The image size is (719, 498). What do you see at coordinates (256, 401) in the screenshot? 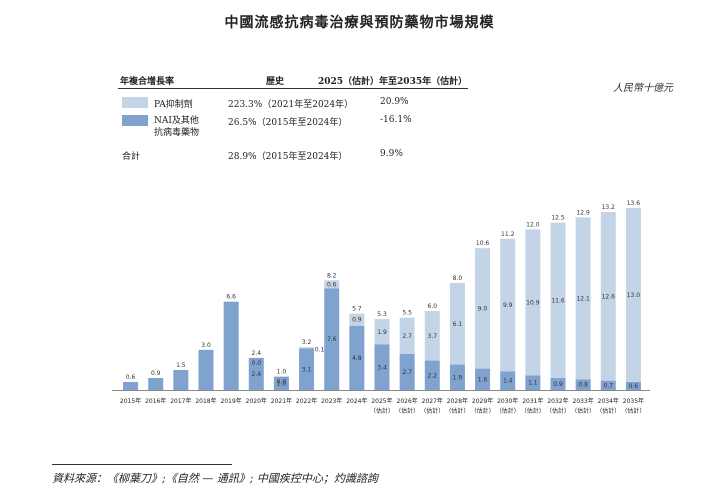
I see `x-tick-label: 2020年` at bounding box center [256, 401].